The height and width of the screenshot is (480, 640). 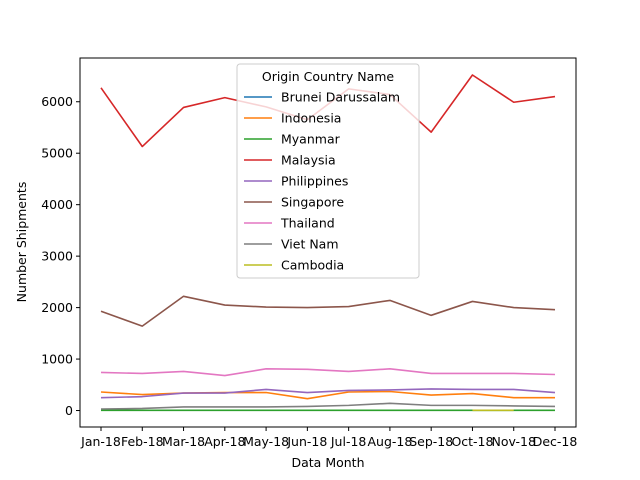 What do you see at coordinates (311, 139) in the screenshot?
I see `legend-entry-label: Myanmar` at bounding box center [311, 139].